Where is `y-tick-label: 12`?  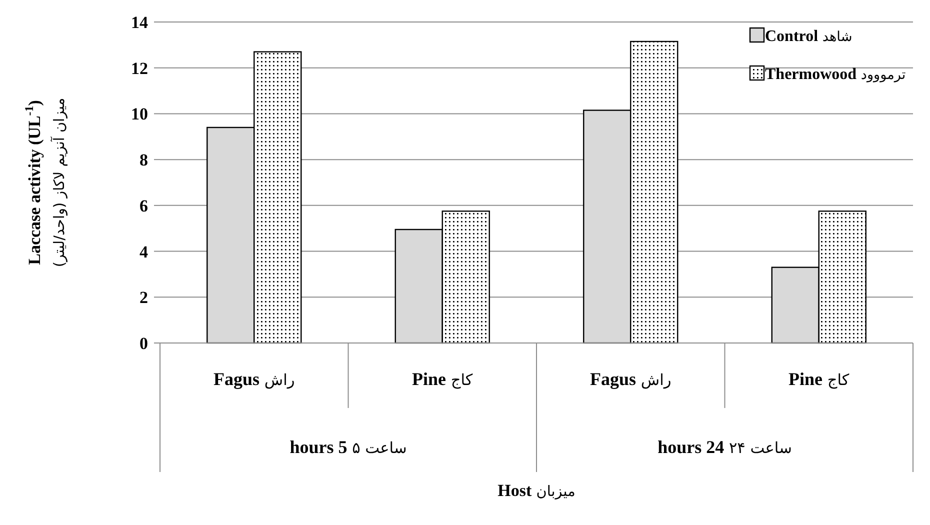
y-tick-label: 12 is located at coordinates (139, 68).